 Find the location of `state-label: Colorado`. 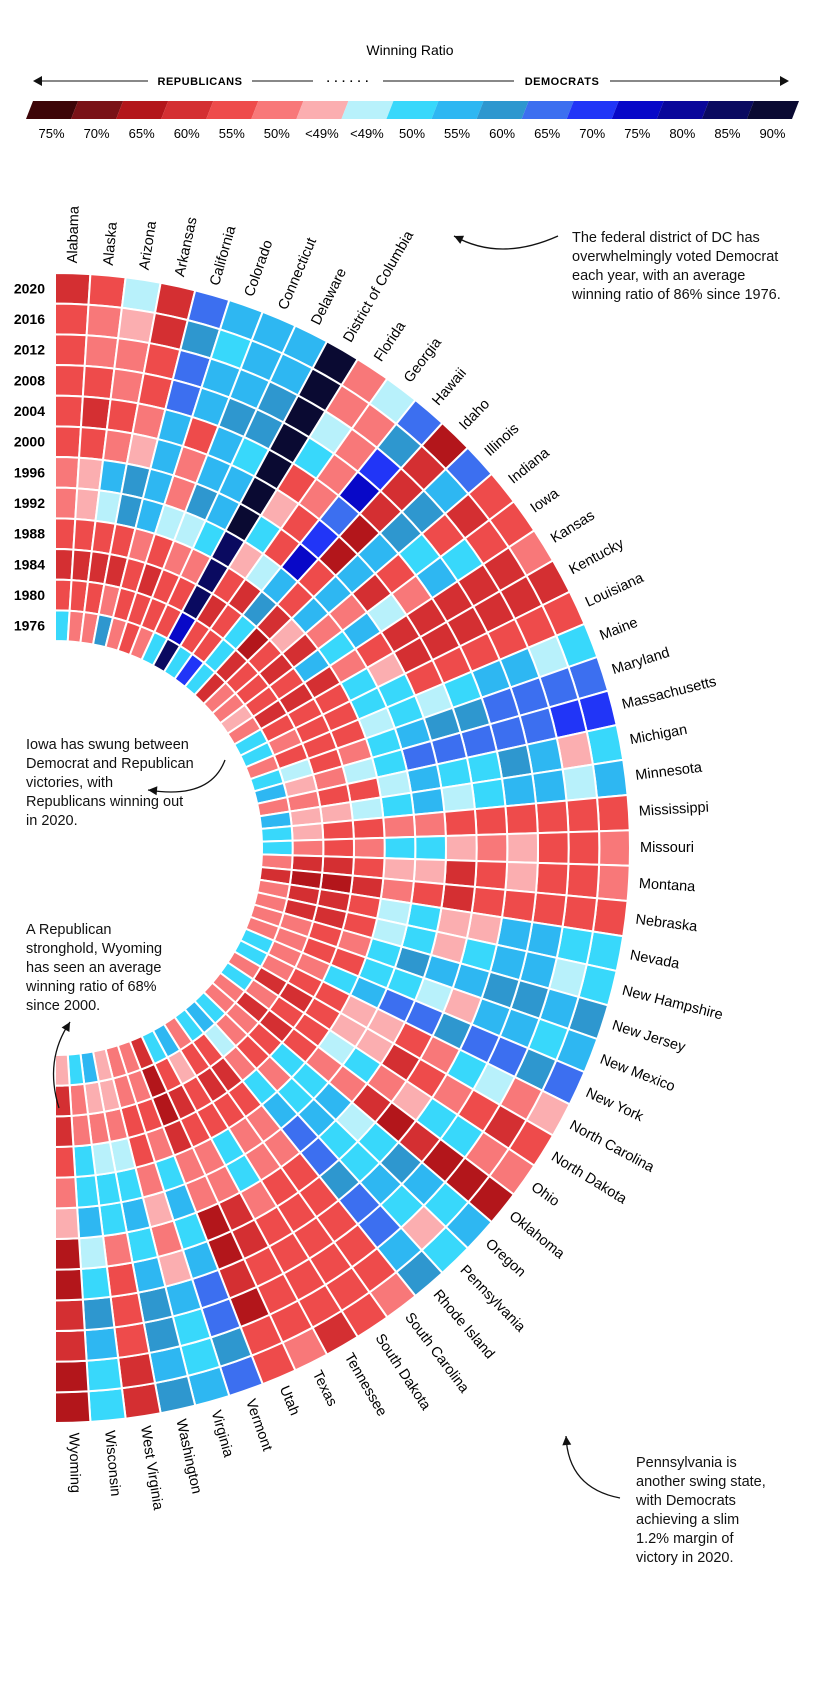

state-label: Colorado is located at coordinates (259, 268).